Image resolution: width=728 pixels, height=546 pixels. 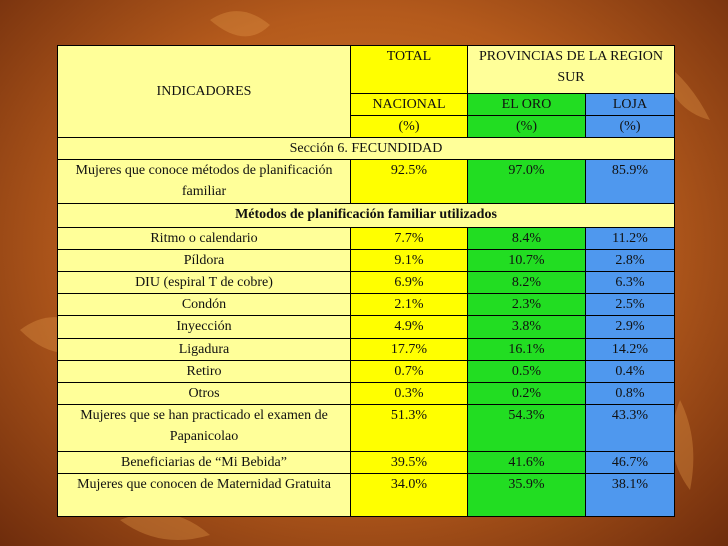 What do you see at coordinates (409, 371) in the screenshot?
I see `value-cell: 0.7%` at bounding box center [409, 371].